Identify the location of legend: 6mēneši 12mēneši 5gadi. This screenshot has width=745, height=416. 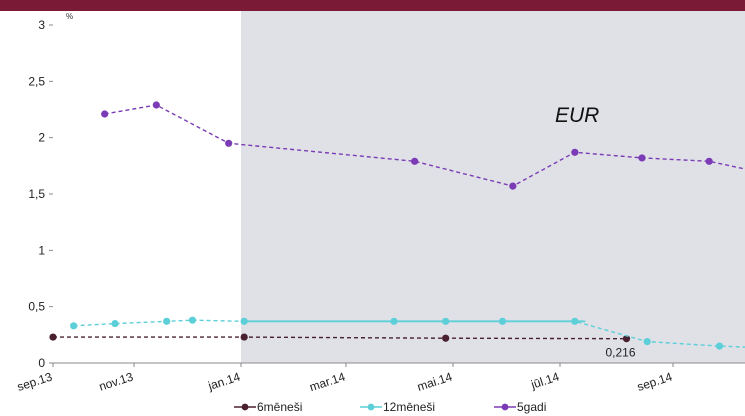
(390, 407).